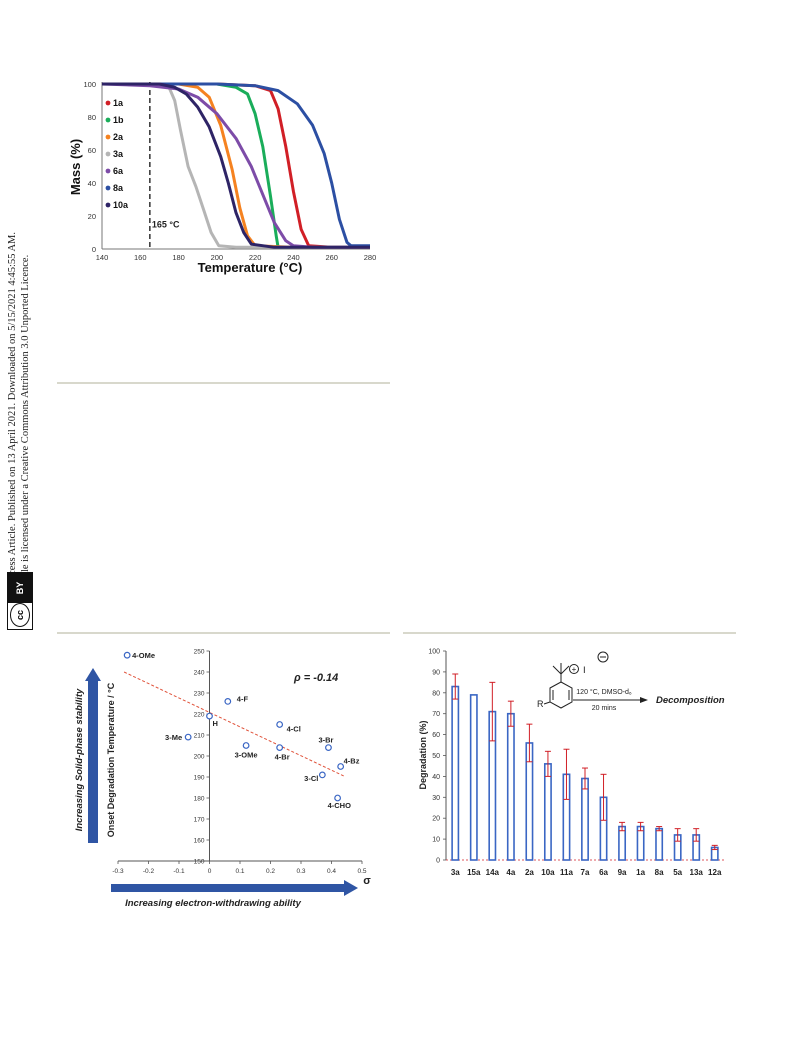 This screenshot has height=1039, width=793. I want to click on cc-by-badge: BY cc, so click(20, 601).